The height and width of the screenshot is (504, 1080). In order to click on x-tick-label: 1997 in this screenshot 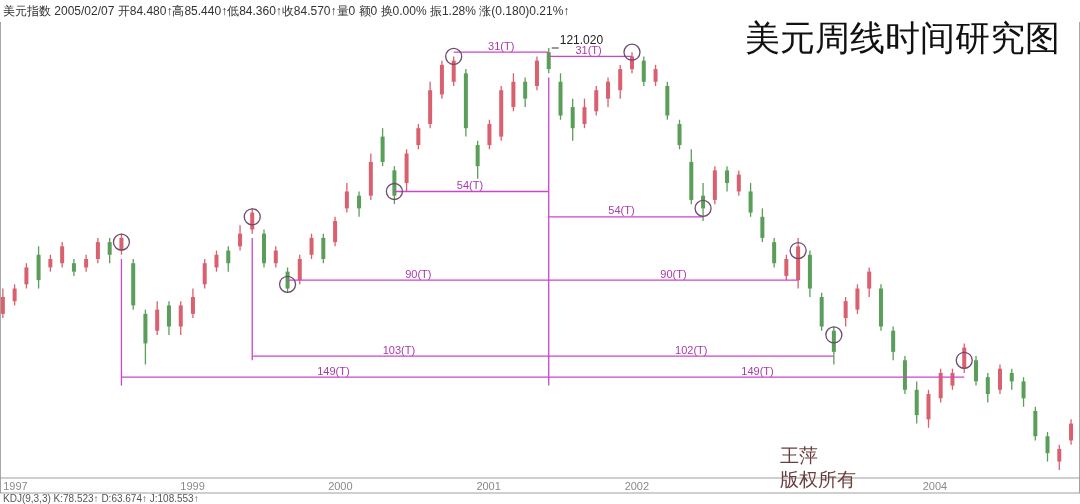, I will do `click(15, 486)`.